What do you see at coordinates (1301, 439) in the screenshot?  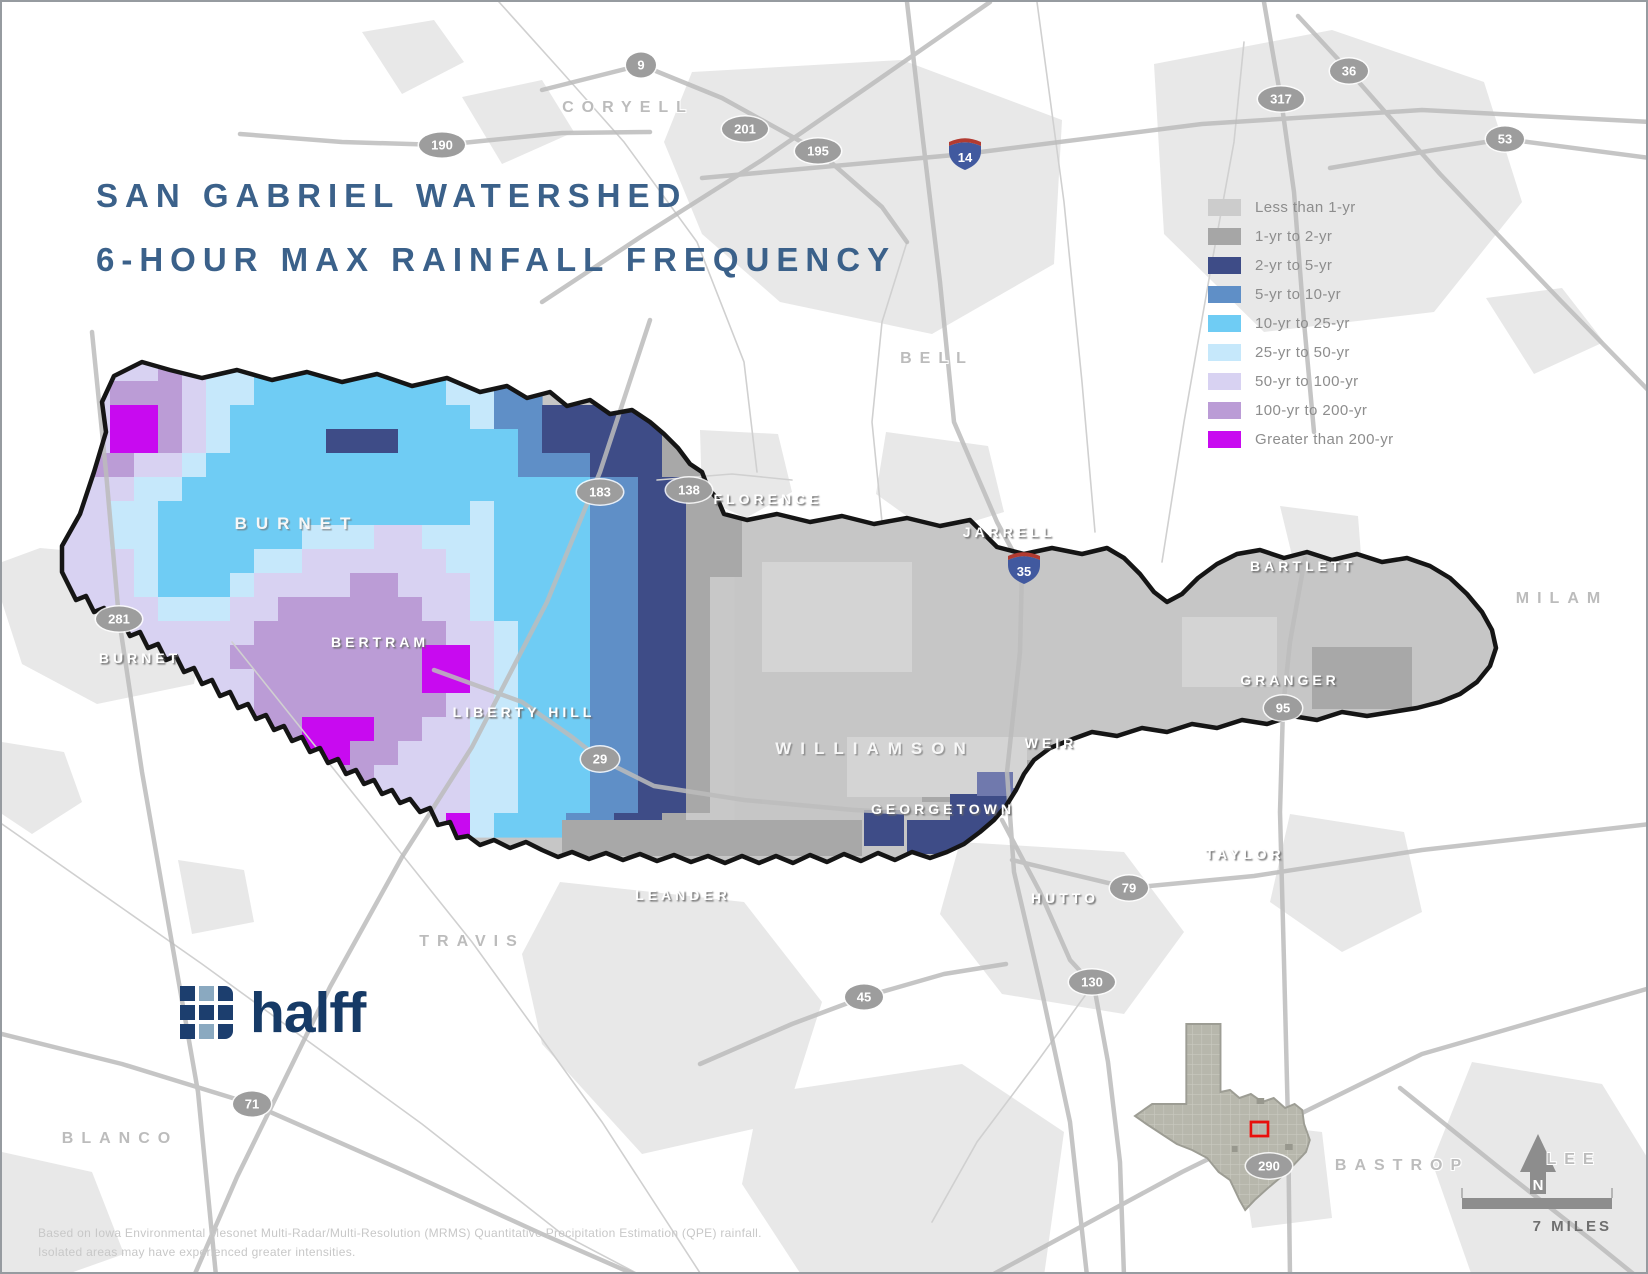 I see `legend-item: Greater than 200-yr` at bounding box center [1301, 439].